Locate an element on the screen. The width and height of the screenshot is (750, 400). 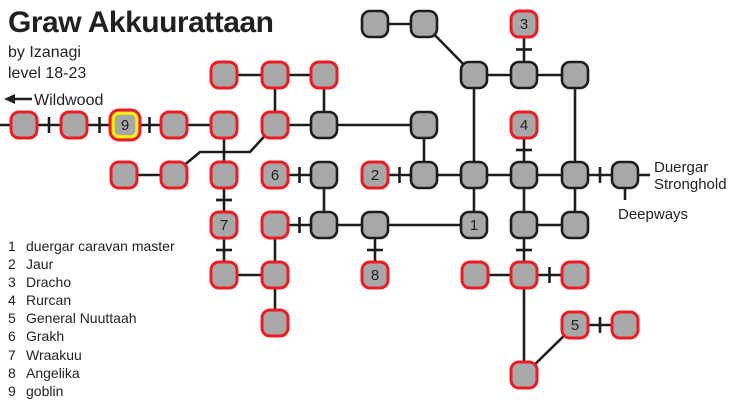
legend-item-number: 4 is located at coordinates (12, 300).